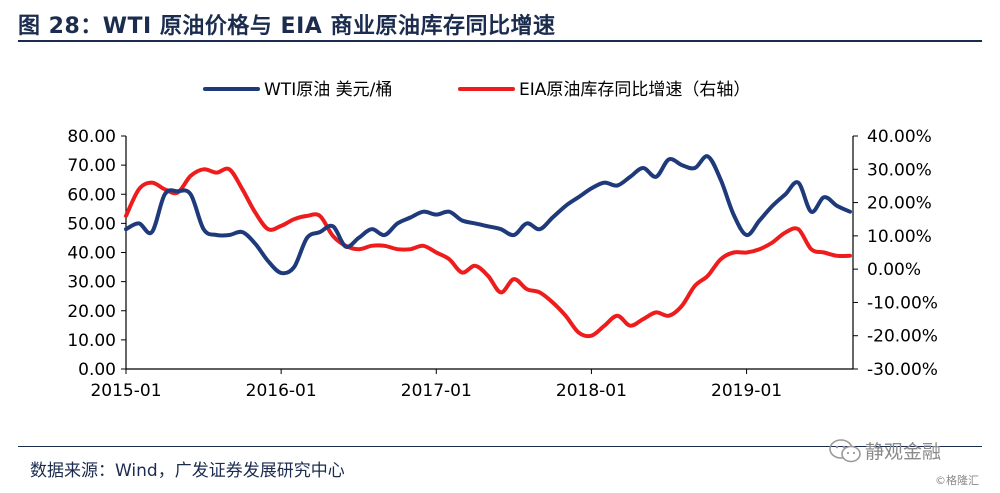 This screenshot has height=493, width=1000. I want to click on right-tick-label: 40.00%, so click(899, 137).